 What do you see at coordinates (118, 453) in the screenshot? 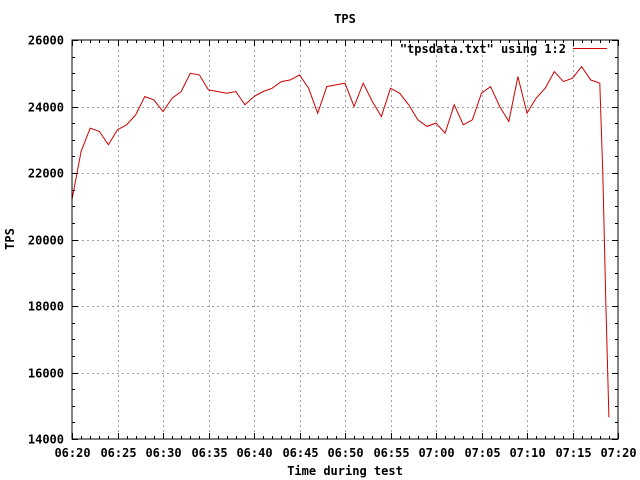
I see `x-tick-label: 06:25` at bounding box center [118, 453].